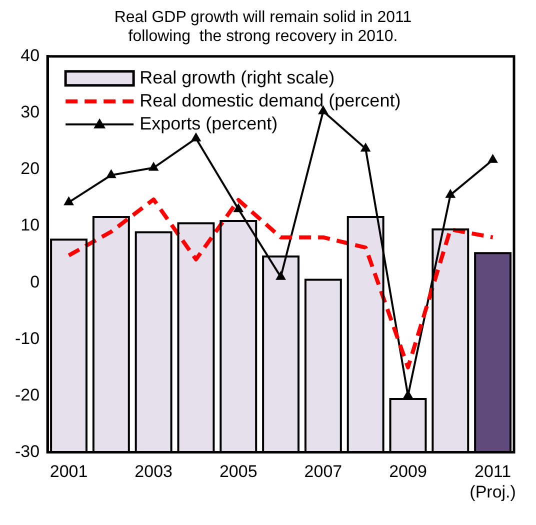  Describe the element at coordinates (237, 77) in the screenshot. I see `legend-label: Real growth (right scale)` at that location.